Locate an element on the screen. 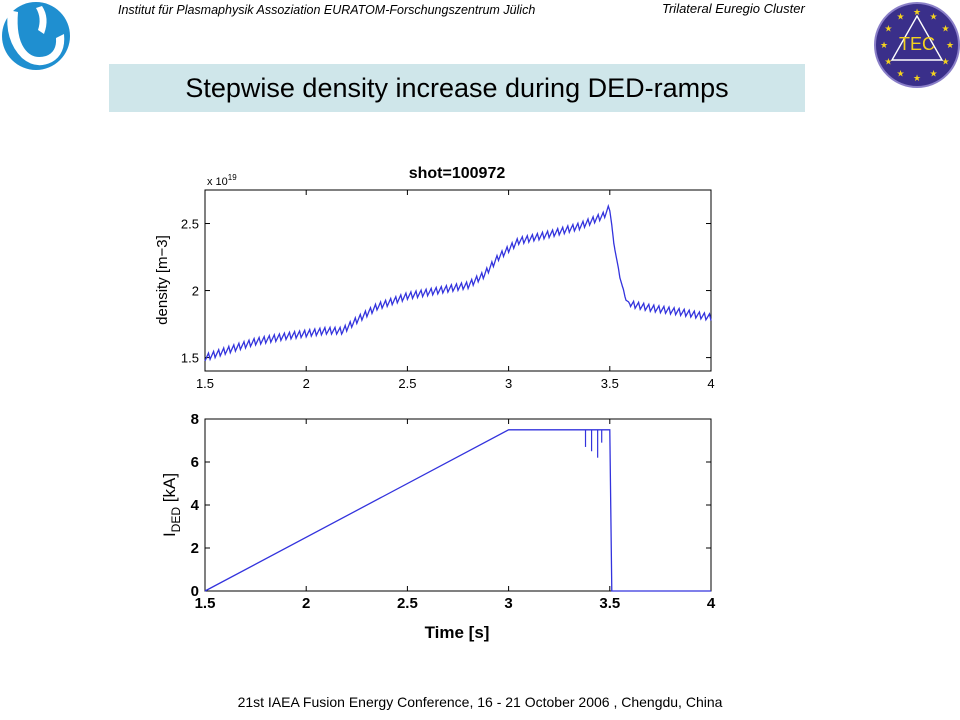  density-axes-box is located at coordinates (458, 280).